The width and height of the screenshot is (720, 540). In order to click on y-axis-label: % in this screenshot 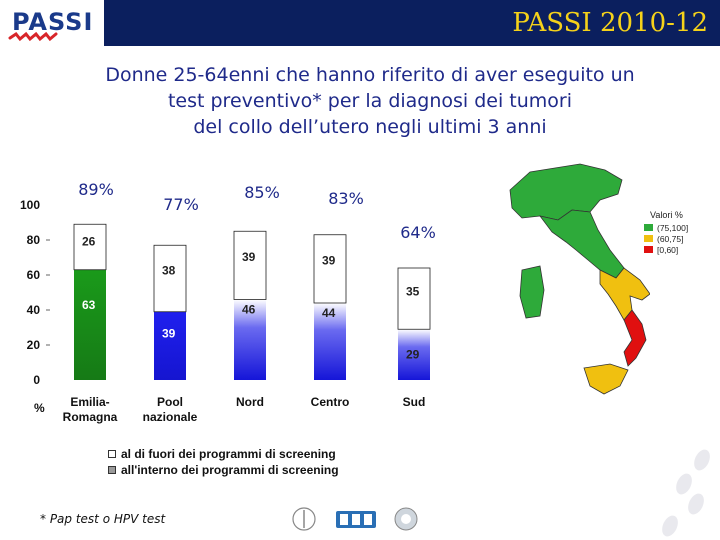, I will do `click(39, 408)`.